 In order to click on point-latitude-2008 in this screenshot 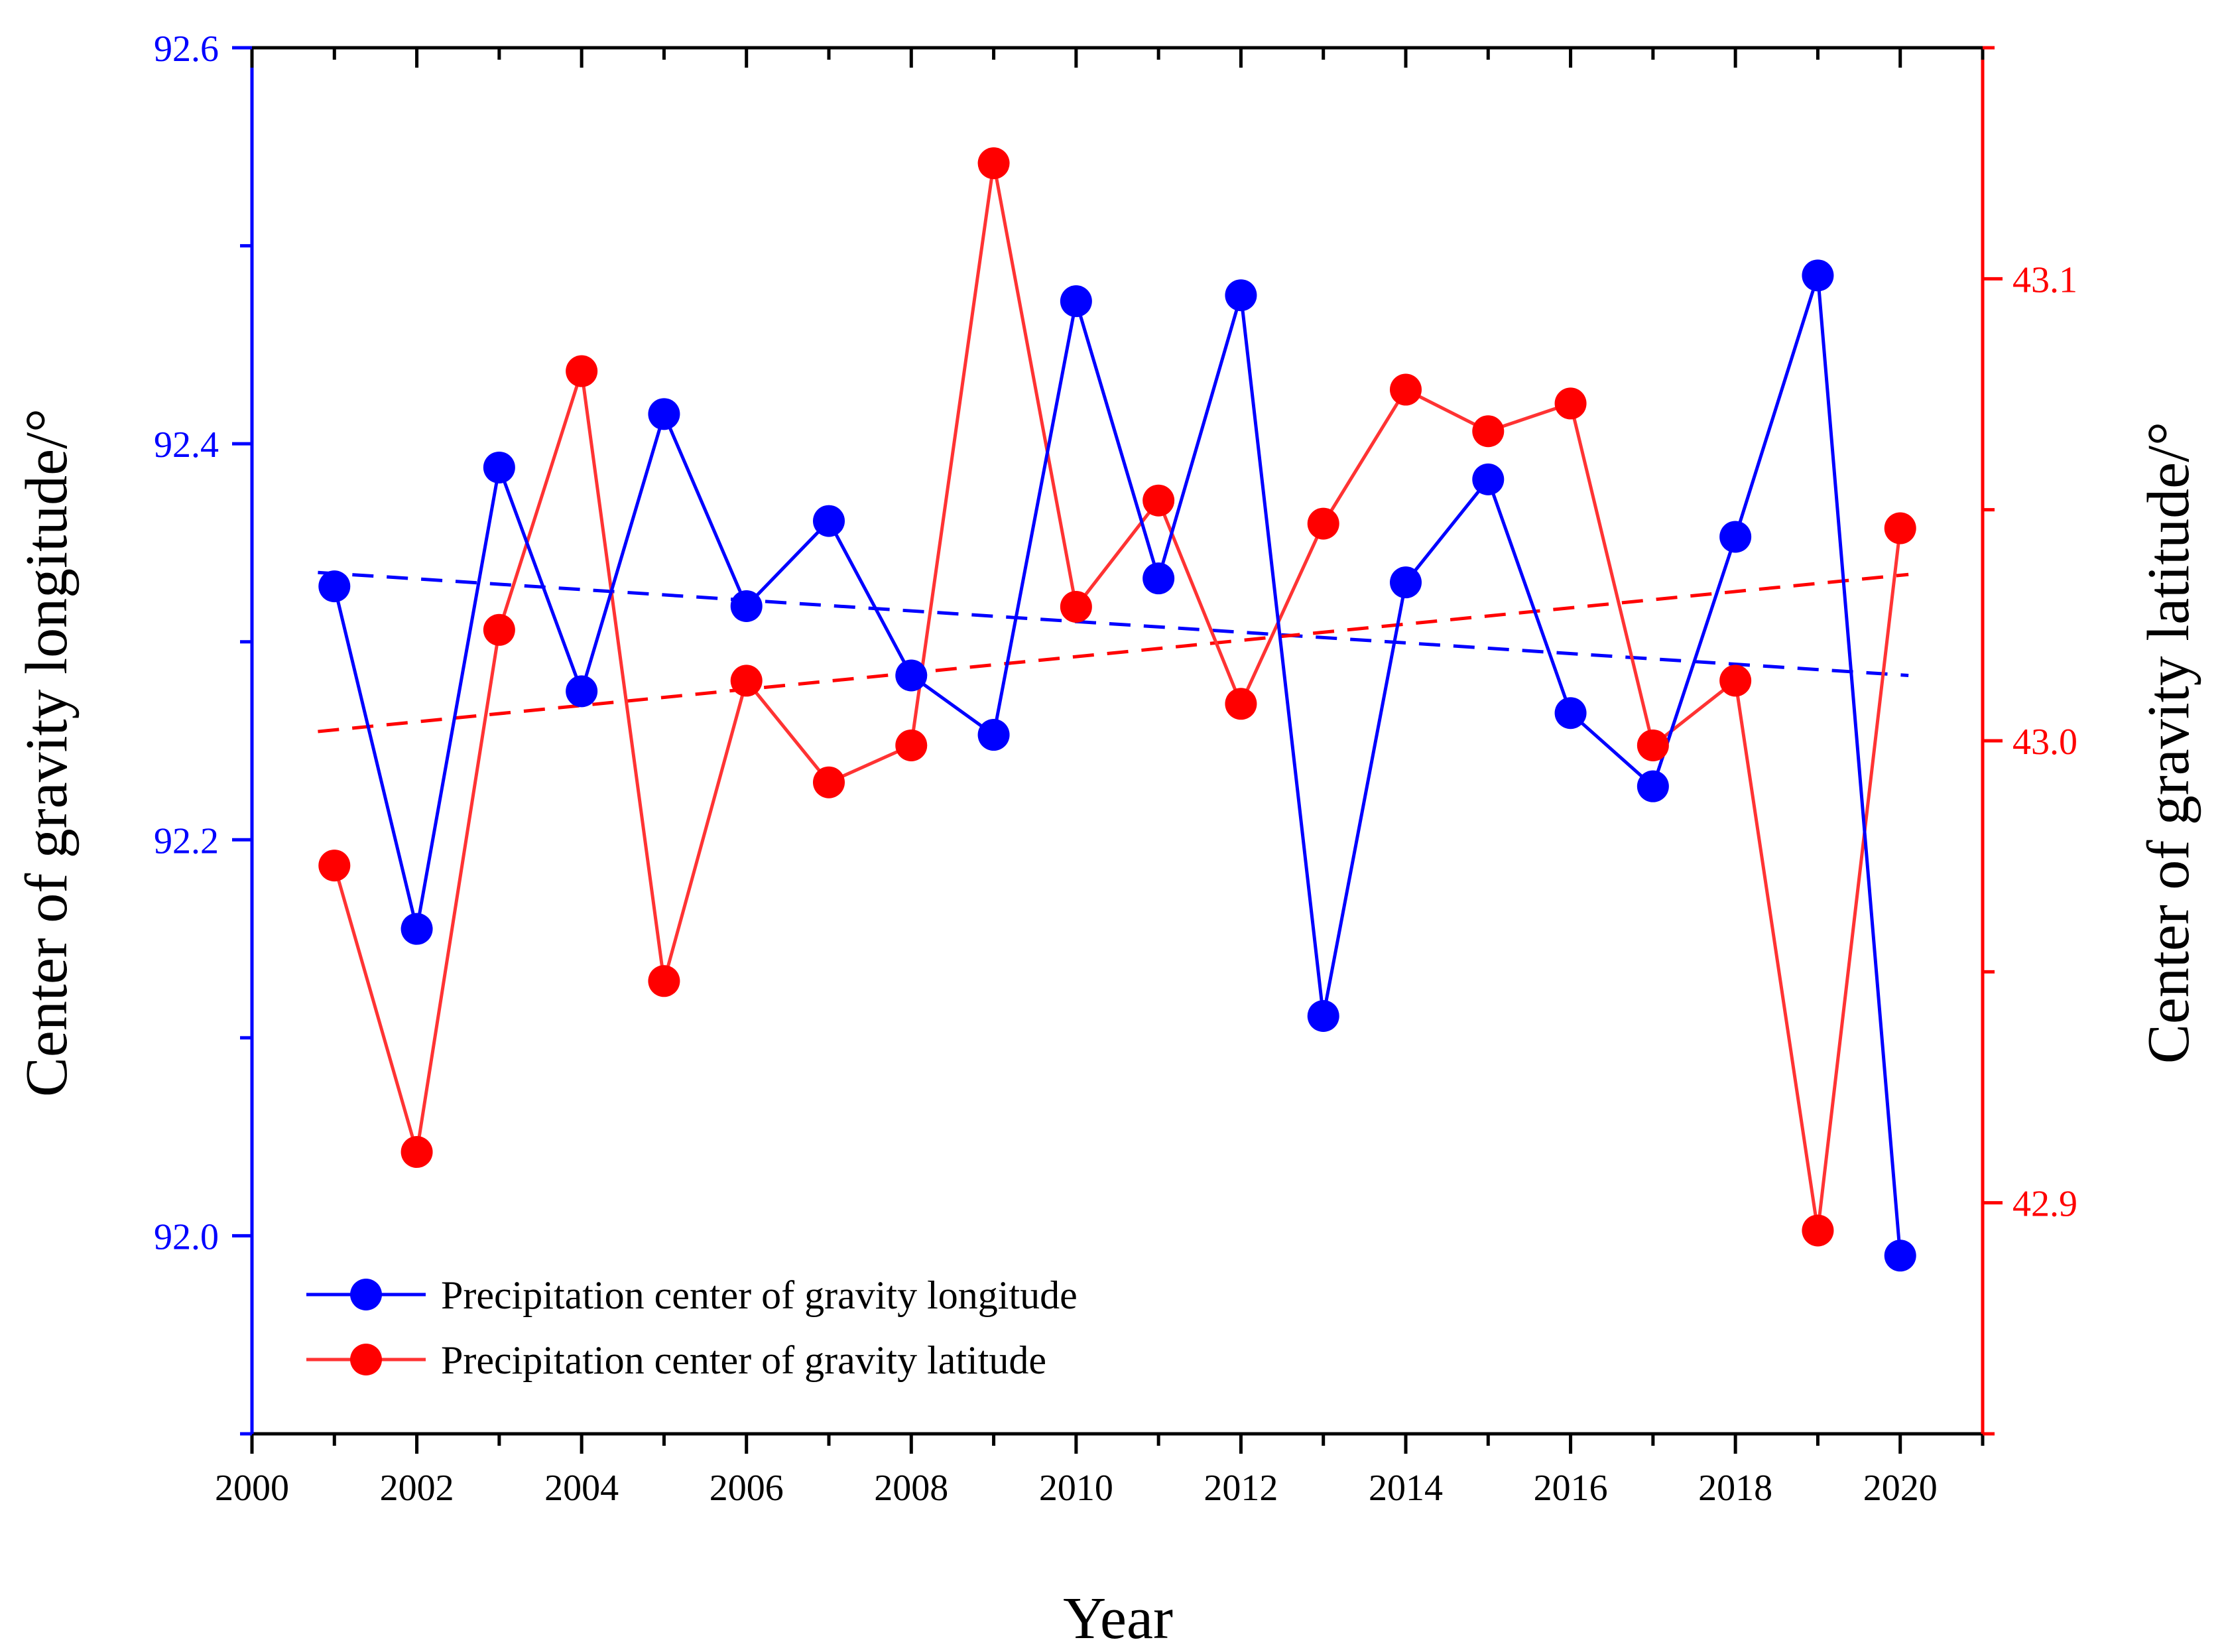, I will do `click(912, 745)`.